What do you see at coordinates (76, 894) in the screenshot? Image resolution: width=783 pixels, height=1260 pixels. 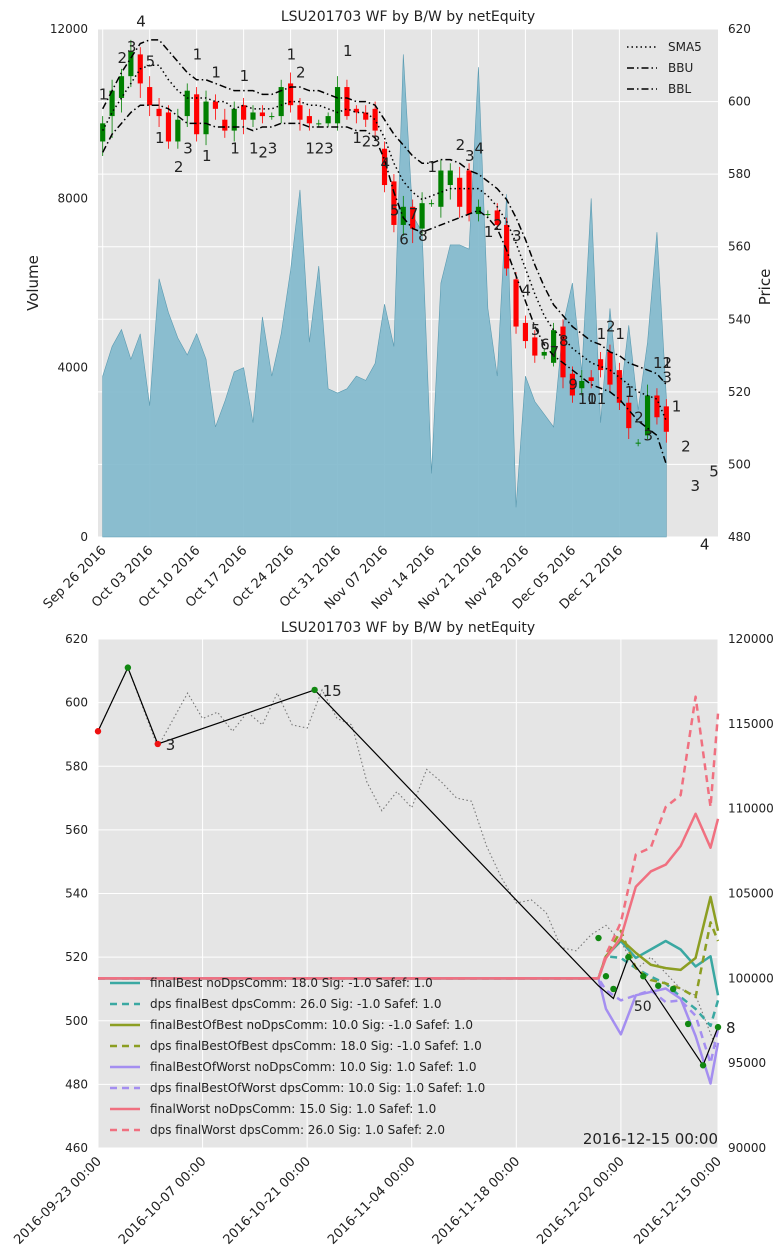 I see `y-tick-label: 540` at bounding box center [76, 894].